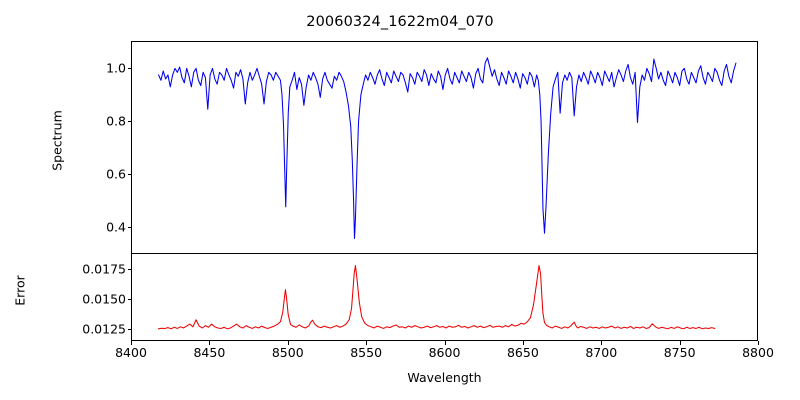 The height and width of the screenshot is (400, 800). What do you see at coordinates (444, 352) in the screenshot?
I see `x-tick-label: 8600` at bounding box center [444, 352].